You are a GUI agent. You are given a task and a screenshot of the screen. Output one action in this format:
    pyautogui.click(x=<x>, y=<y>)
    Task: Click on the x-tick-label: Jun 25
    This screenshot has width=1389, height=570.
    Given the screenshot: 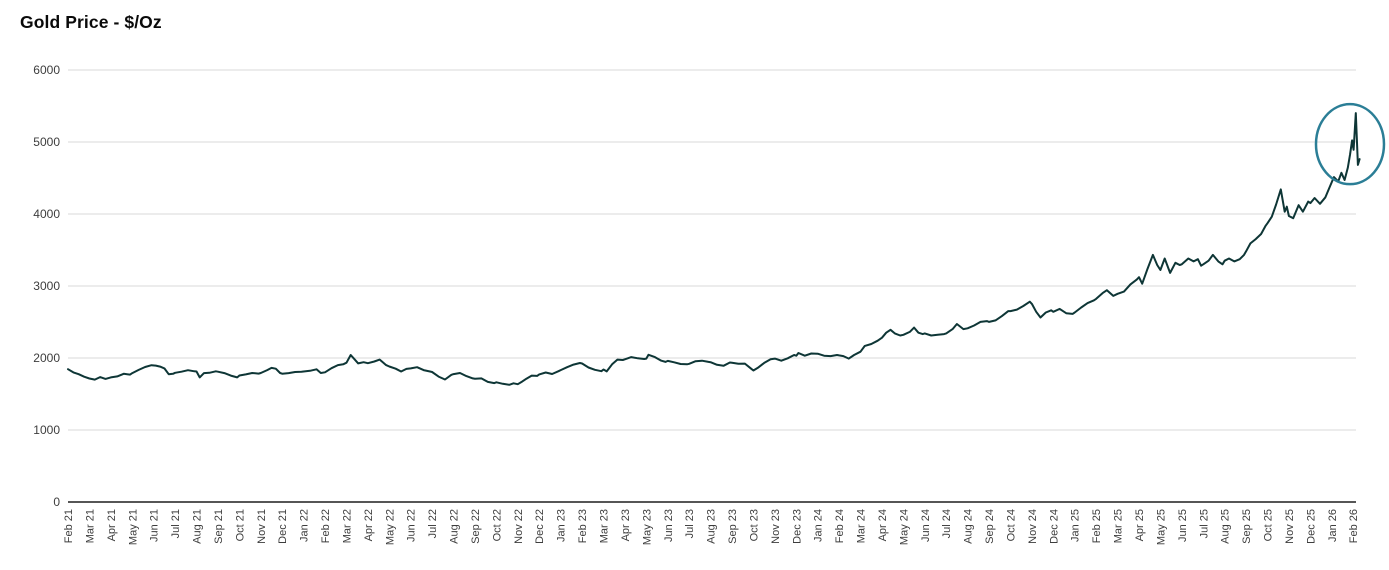 What is the action you would take?
    pyautogui.click(x=1183, y=525)
    